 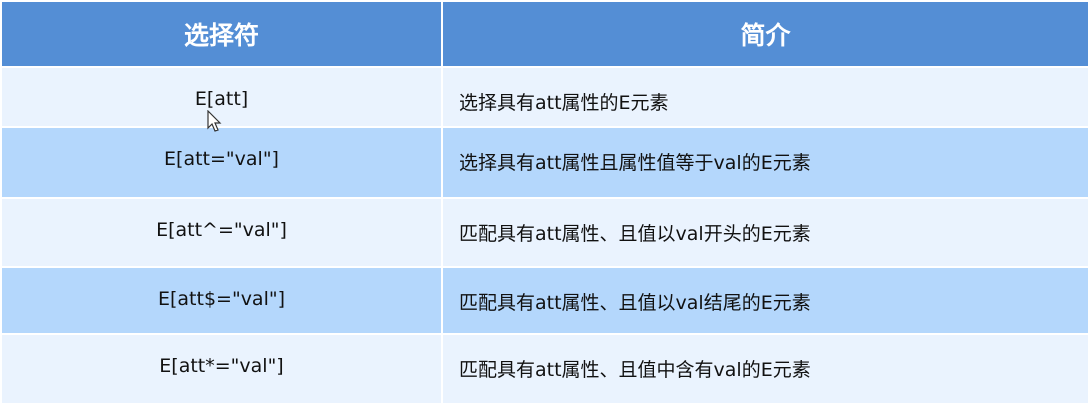 What do you see at coordinates (765, 369) in the screenshot?
I see `description-cell: 匹配具有att属性、且值中含有val的E元素` at bounding box center [765, 369].